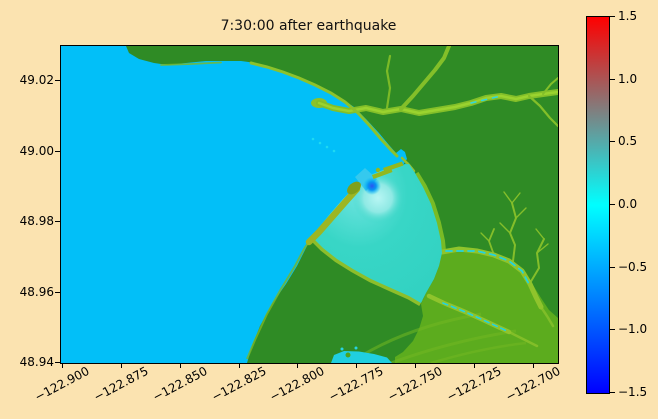 The height and width of the screenshot is (419, 658). I want to click on y-tick-label: 49.00, so click(36, 151).